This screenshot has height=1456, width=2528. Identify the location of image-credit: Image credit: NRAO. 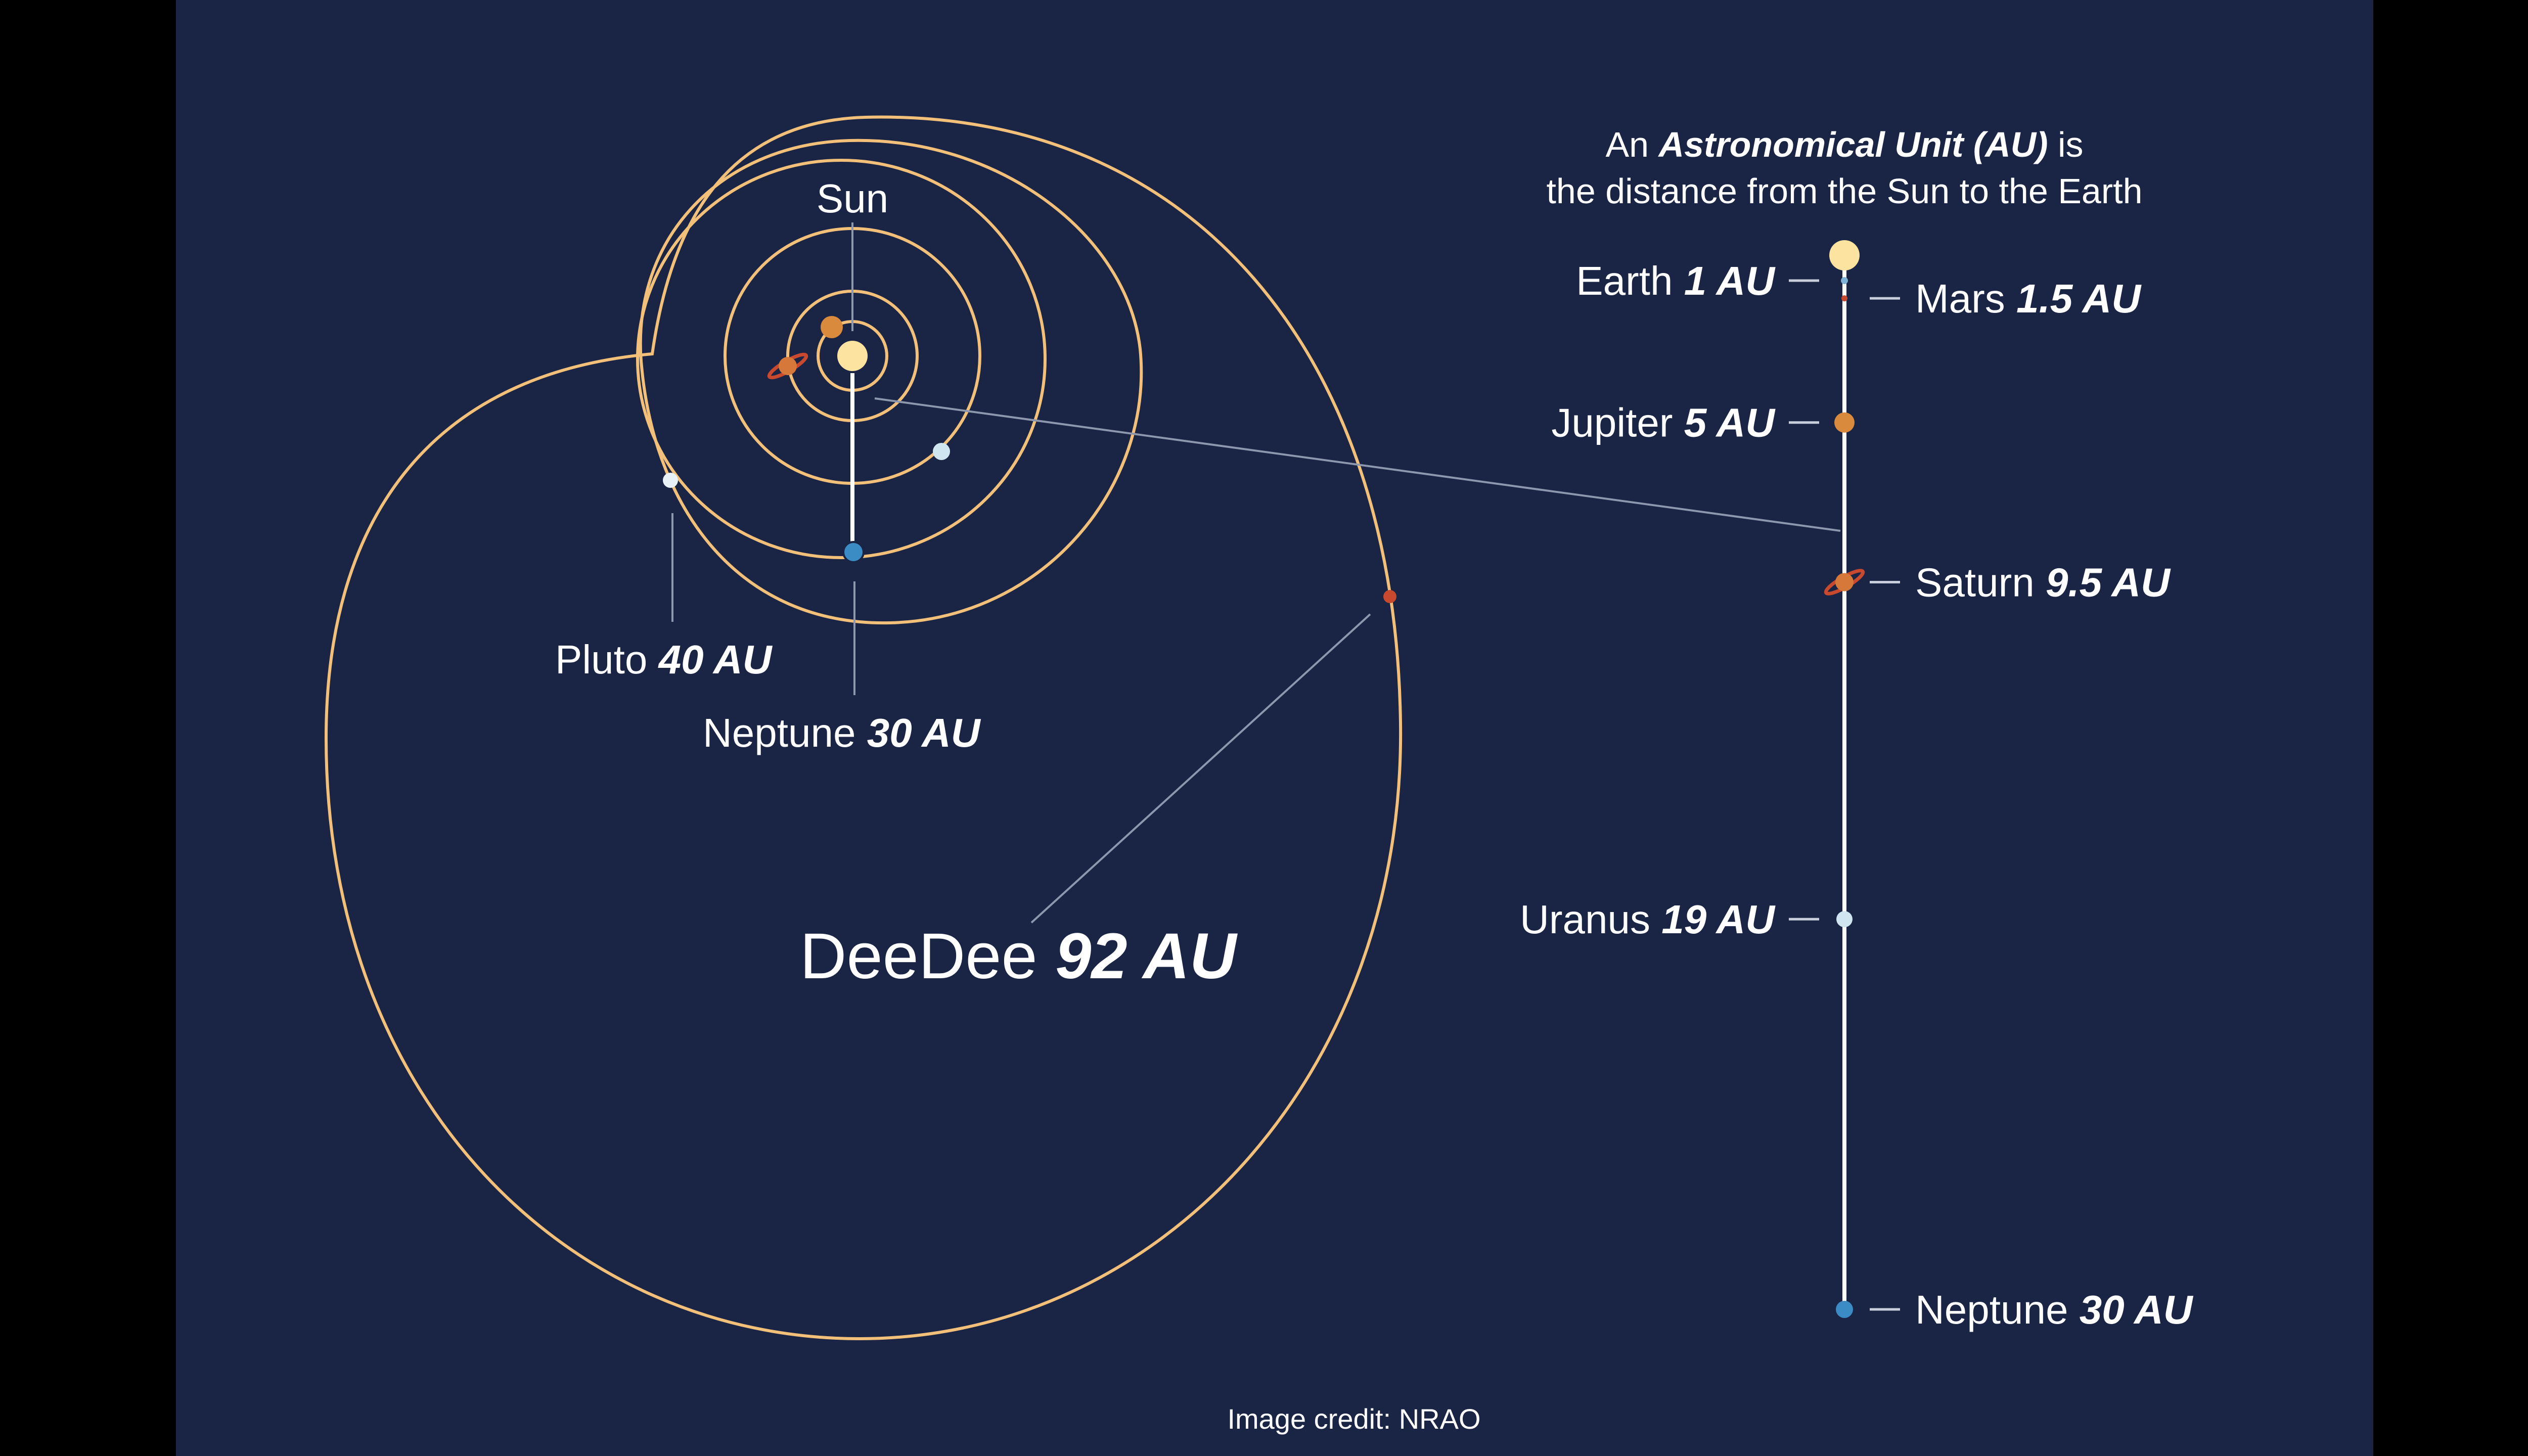
(1354, 1419).